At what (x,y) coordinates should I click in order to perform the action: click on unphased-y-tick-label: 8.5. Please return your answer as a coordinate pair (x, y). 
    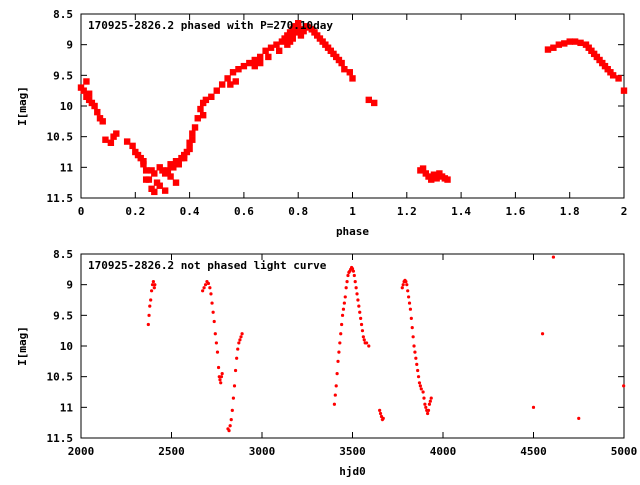
    Looking at the image, I should click on (63, 254).